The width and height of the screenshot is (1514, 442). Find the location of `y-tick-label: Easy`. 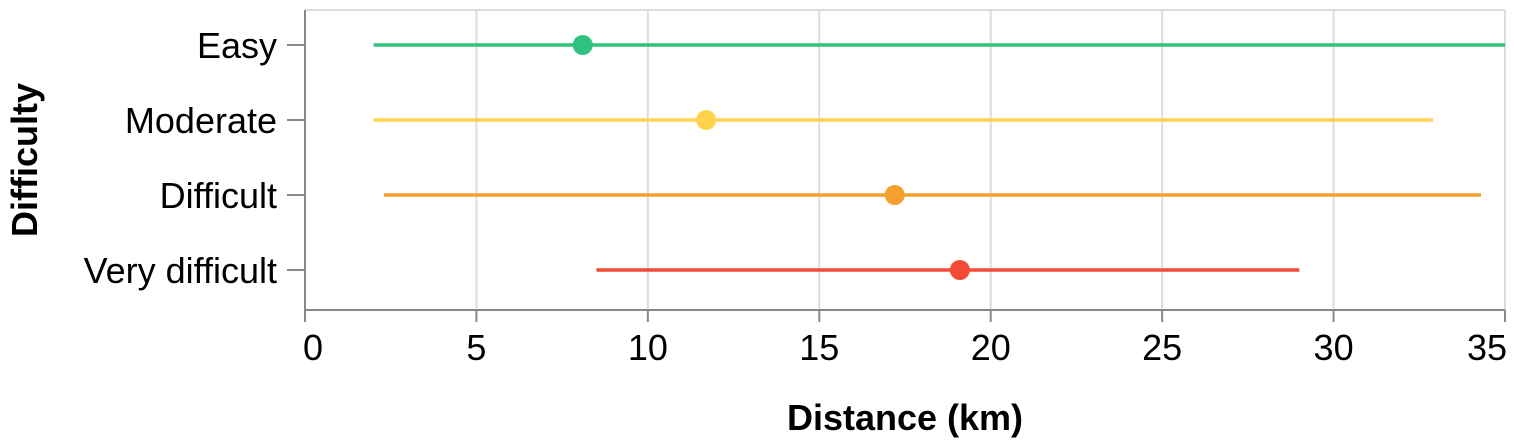

y-tick-label: Easy is located at coordinates (237, 45).